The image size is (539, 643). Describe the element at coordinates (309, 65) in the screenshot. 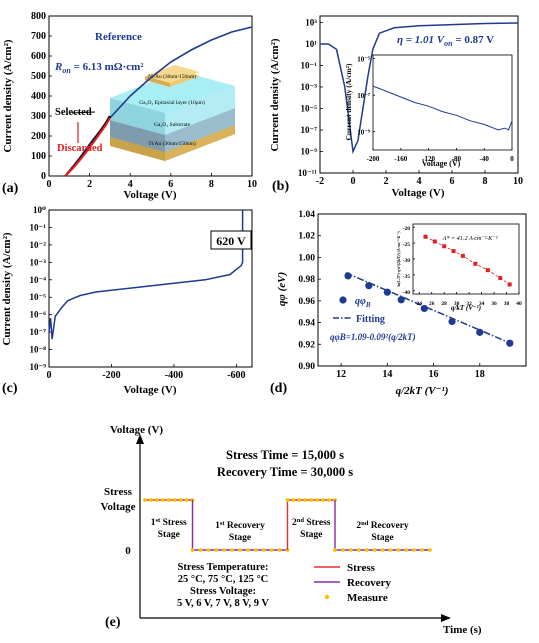

I see `panel-b-ytick-label: 10⁻¹` at that location.